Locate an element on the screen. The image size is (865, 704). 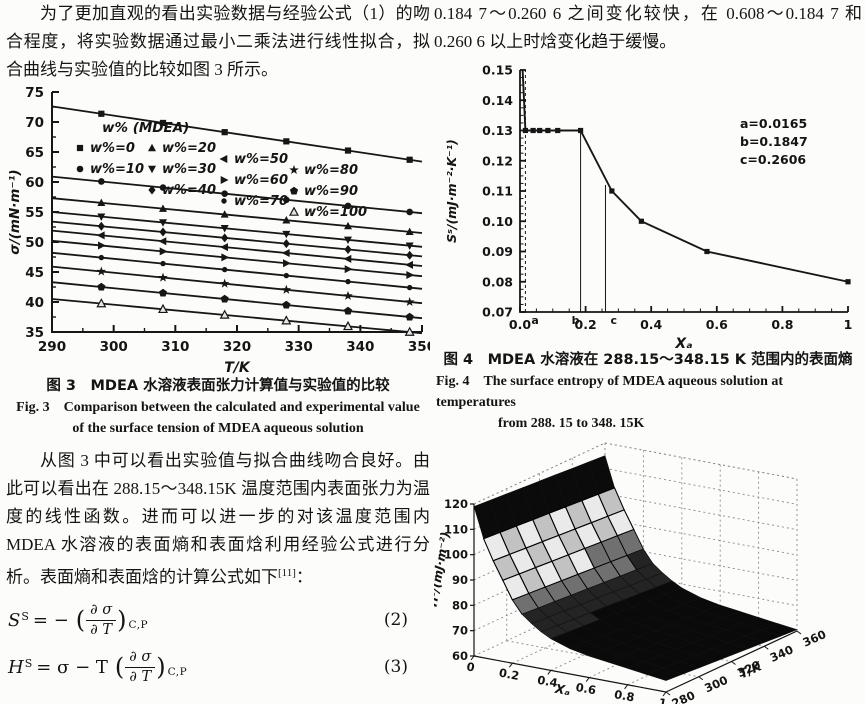
svg-text: 50 is located at coordinates (34, 243).